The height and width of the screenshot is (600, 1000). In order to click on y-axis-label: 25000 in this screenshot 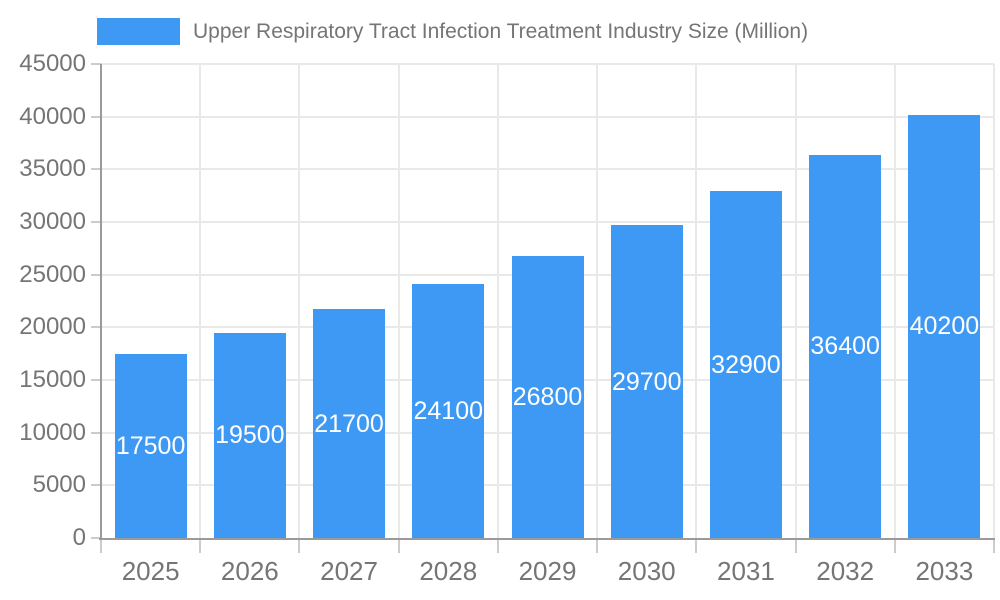, I will do `click(52, 274)`.